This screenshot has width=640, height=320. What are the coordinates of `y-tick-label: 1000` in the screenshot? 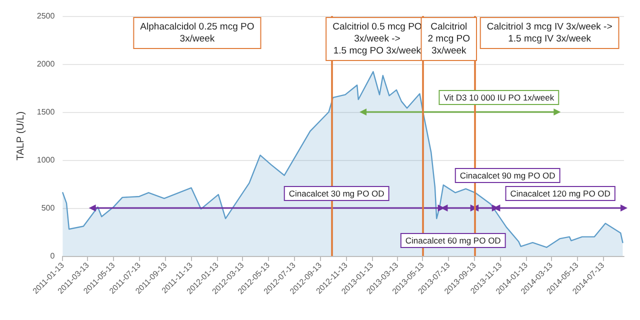 It's located at (46, 160).